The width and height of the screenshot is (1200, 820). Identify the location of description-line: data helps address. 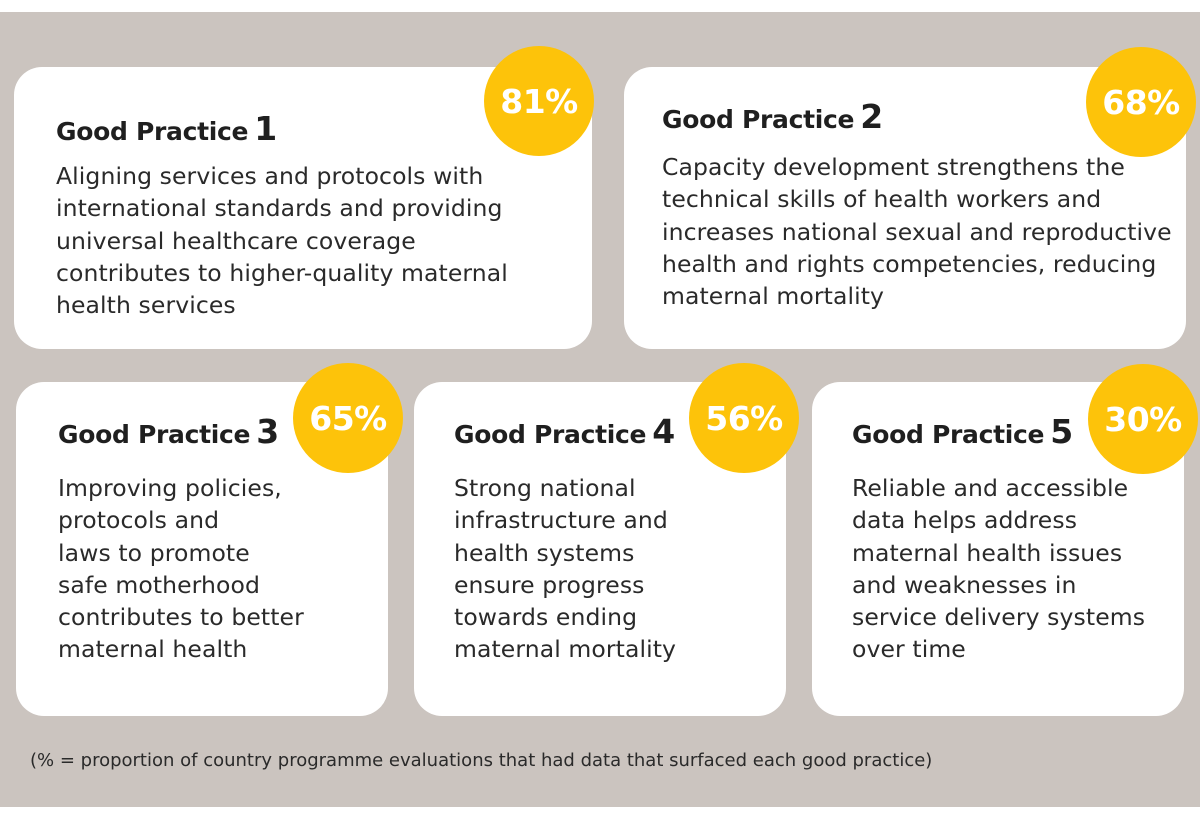
(965, 520).